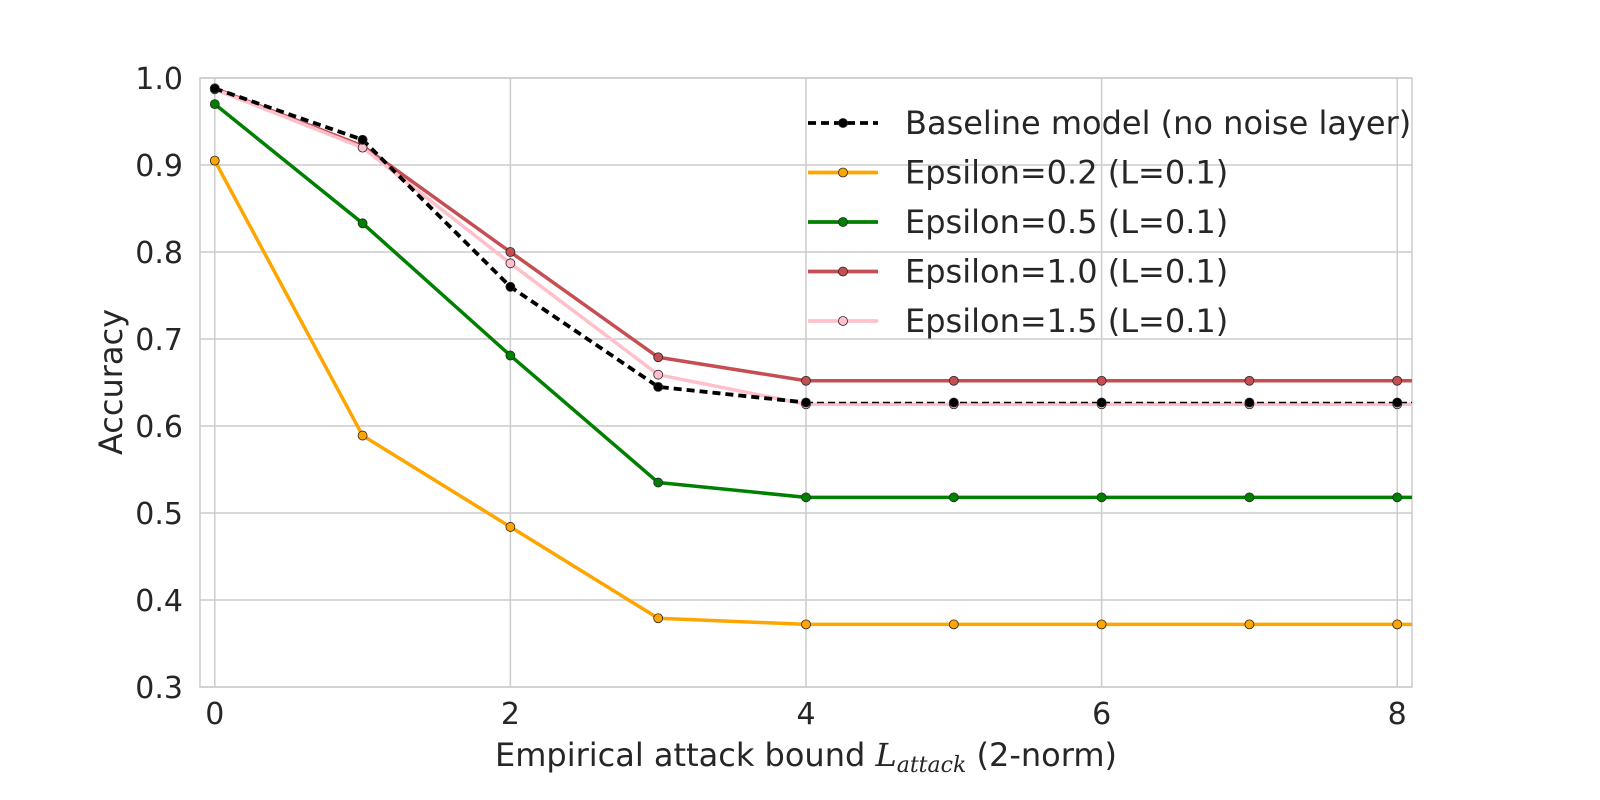 This screenshot has width=1600, height=800. I want to click on legend-label: Epsilon=0.2 (L=0.1), so click(1066, 173).